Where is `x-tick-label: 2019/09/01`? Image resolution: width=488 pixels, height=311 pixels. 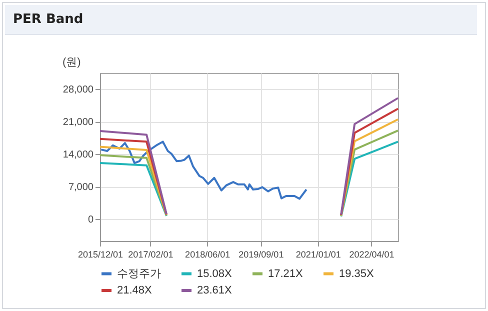 x-tick-label: 2019/09/01 is located at coordinates (261, 255).